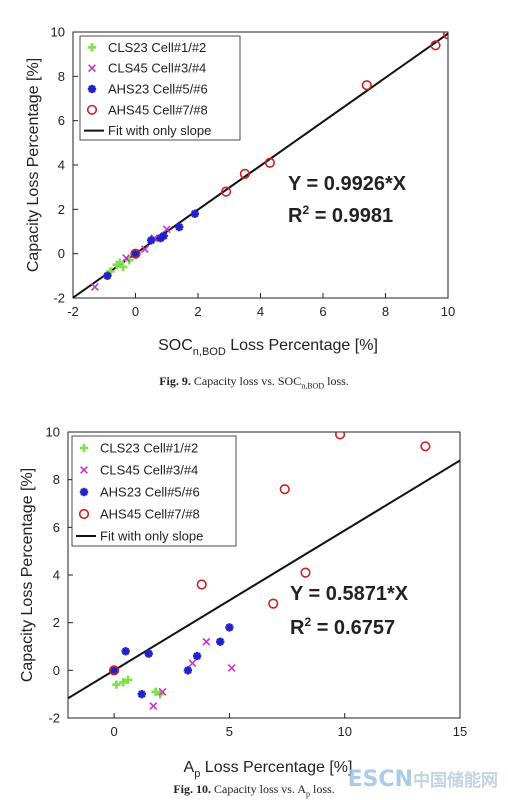 The width and height of the screenshot is (508, 800). What do you see at coordinates (313, 386) in the screenshot?
I see `caption-fig9-sub: n,BOD` at bounding box center [313, 386].